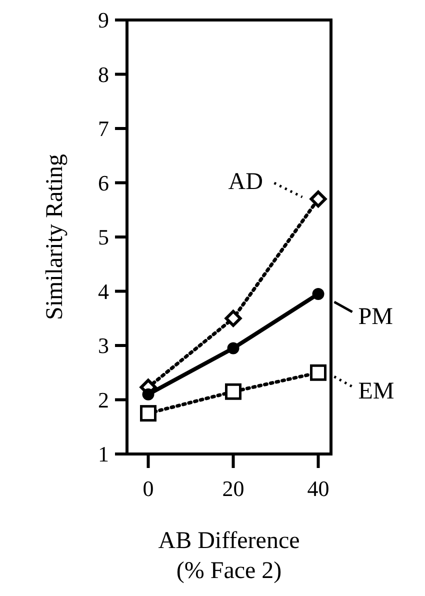  Describe the element at coordinates (376, 391) in the screenshot. I see `legend-label: EM` at that location.